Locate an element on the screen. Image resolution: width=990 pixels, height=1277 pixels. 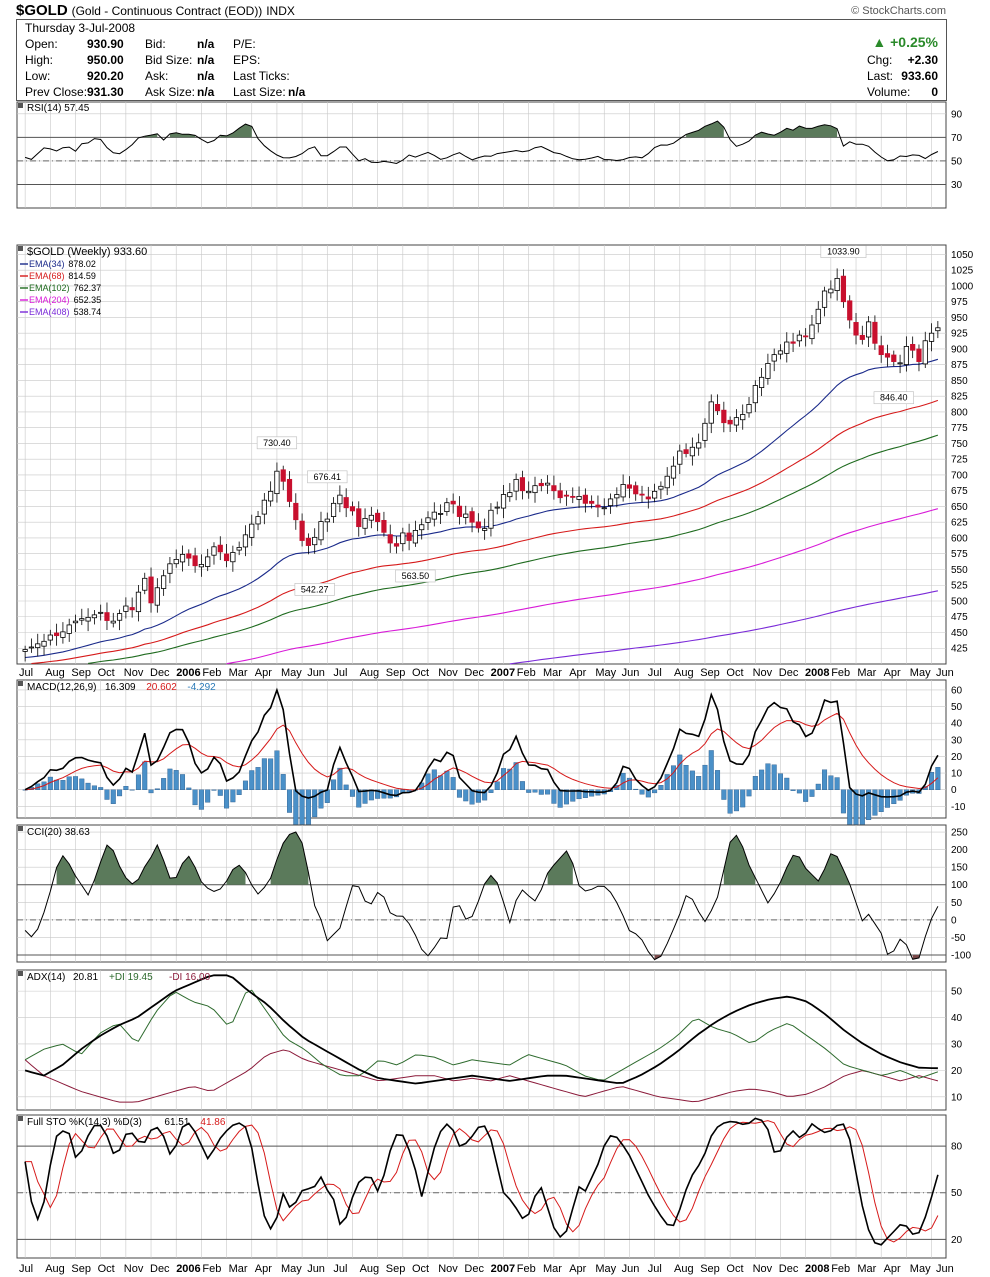
price-label: 676.41 is located at coordinates (328, 477).